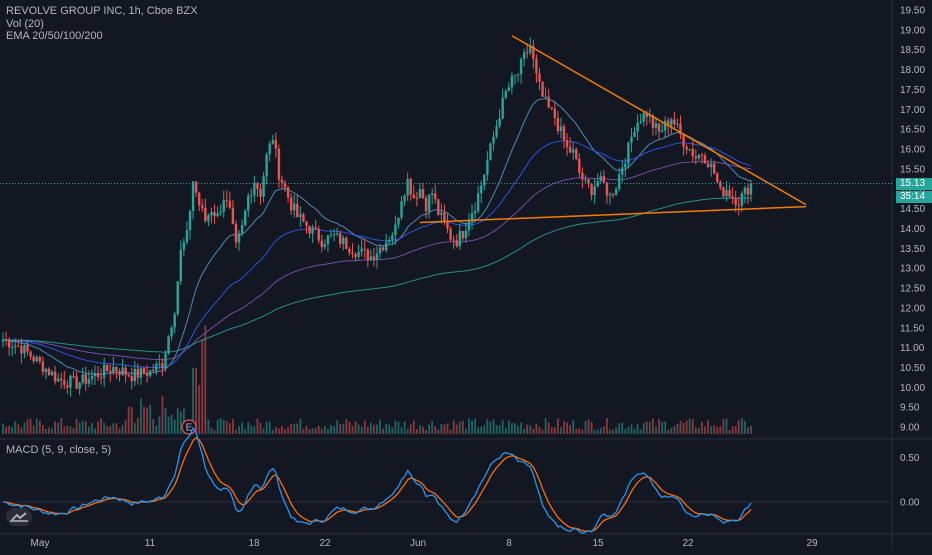 The height and width of the screenshot is (555, 932). Describe the element at coordinates (912, 90) in the screenshot. I see `price-axis-tick-17: 17.50` at that location.